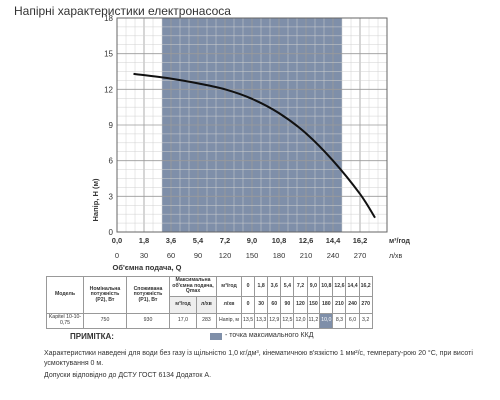  What do you see at coordinates (360, 255) in the screenshot?
I see `x-tick-label-lmin: 270` at bounding box center [360, 255].